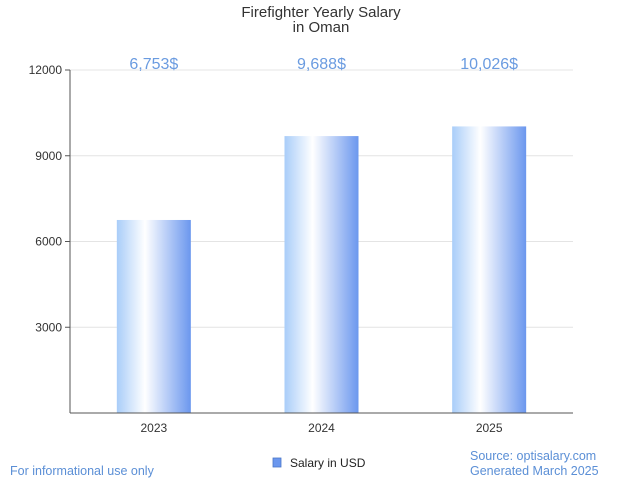 The width and height of the screenshot is (643, 483). I want to click on x-axis-ticks: 2023 2024 2025, so click(321, 428).